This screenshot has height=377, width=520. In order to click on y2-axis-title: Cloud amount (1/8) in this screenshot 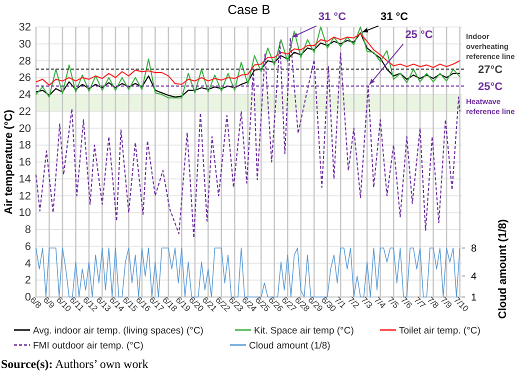, I will do `click(503, 268)`.